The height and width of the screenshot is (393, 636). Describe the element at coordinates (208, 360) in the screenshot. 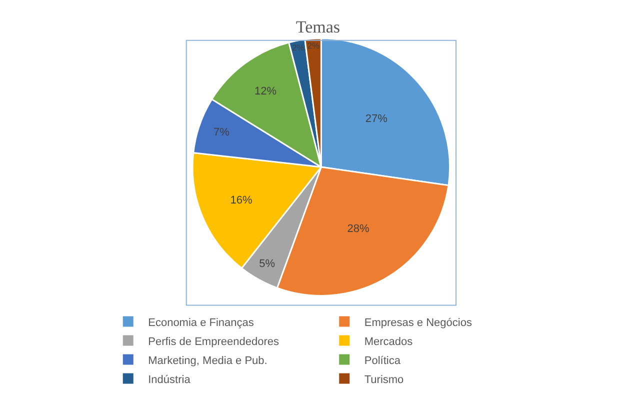

I see `legend-label: Marketing, Media e Pub.` at that location.